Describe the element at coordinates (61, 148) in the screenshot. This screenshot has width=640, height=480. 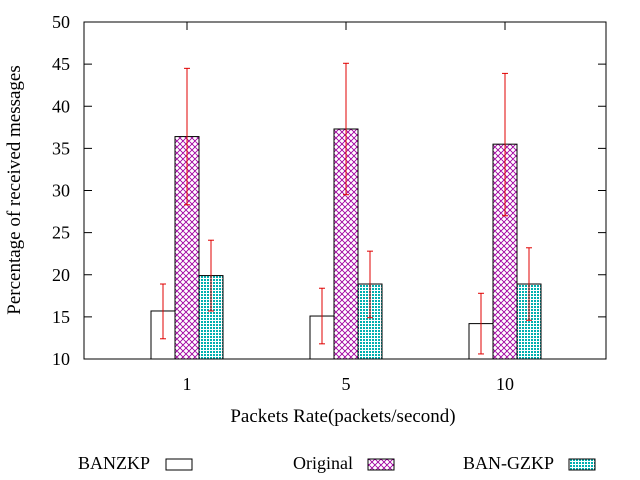
I see `y-tick-label: 35` at that location.